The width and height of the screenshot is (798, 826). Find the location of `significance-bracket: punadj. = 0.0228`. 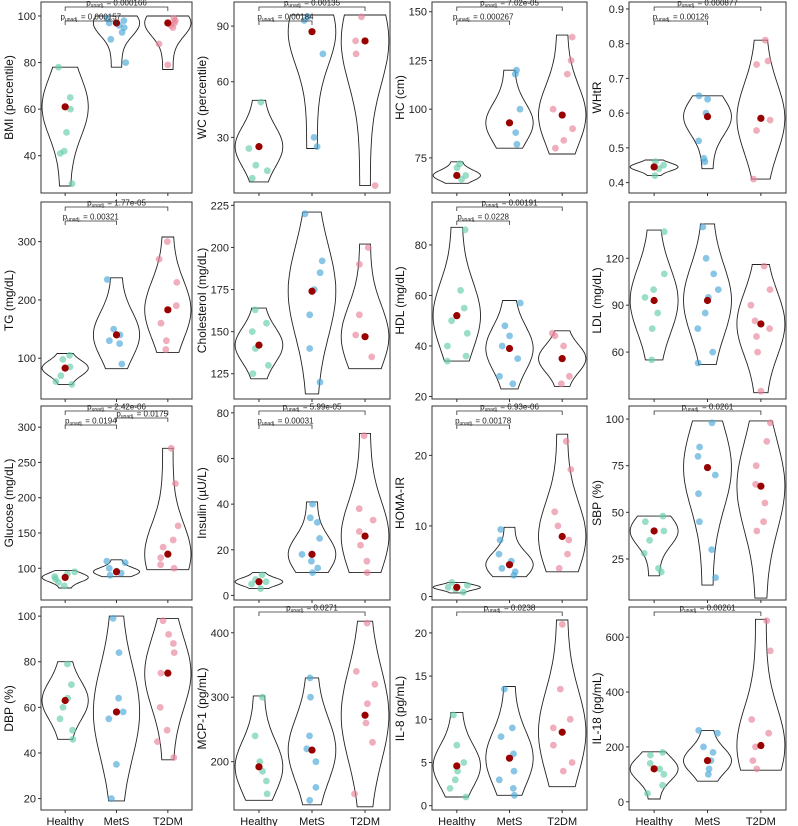

significance-bracket: punadj. = 0.0228 is located at coordinates (483, 219).